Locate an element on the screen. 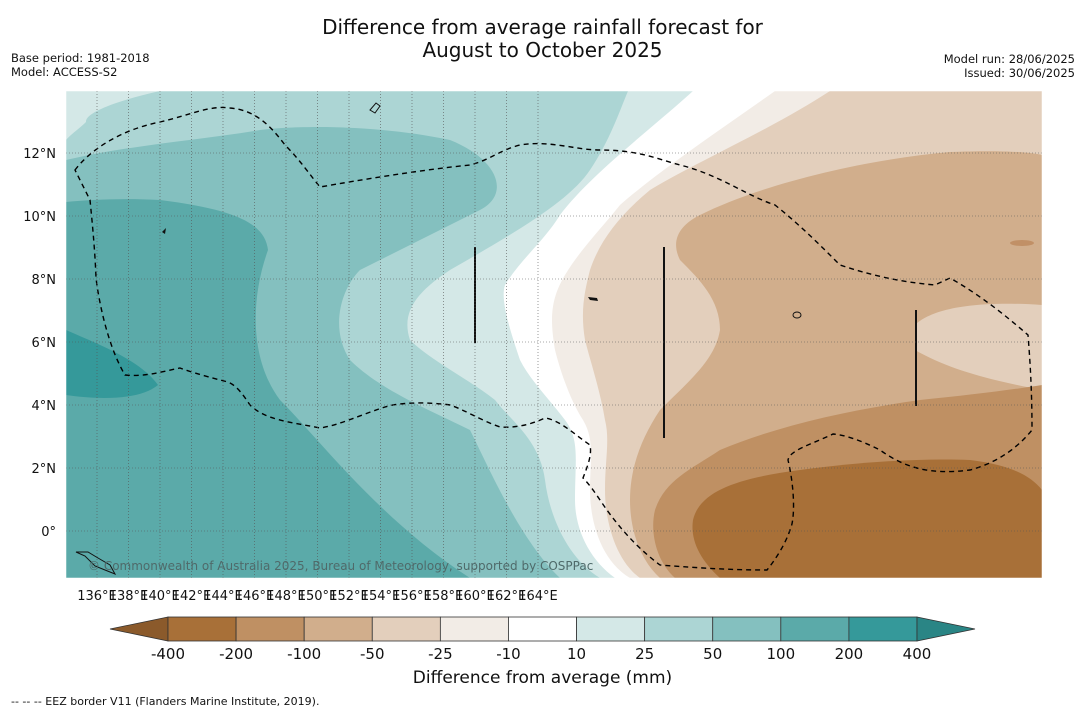 Image resolution: width=1085 pixels, height=713 pixels. colorbar-extend-low is located at coordinates (139, 629).